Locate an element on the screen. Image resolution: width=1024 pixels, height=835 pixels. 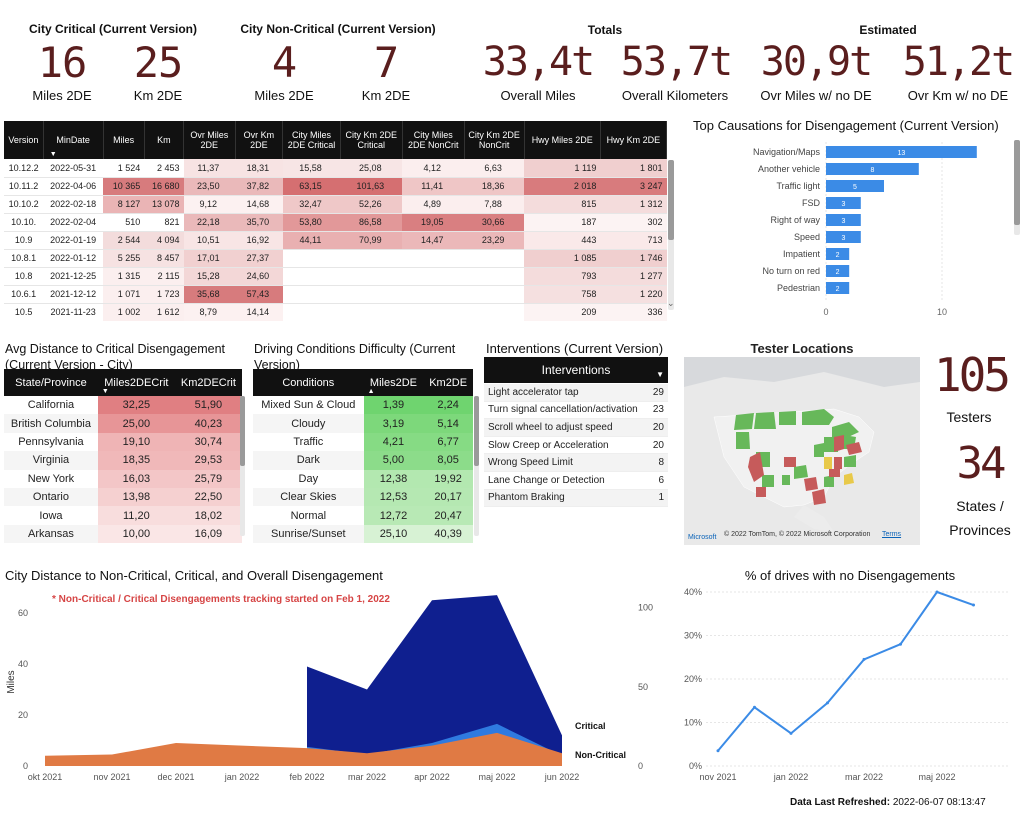
table-cell: 209 is located at coordinates (562, 312).